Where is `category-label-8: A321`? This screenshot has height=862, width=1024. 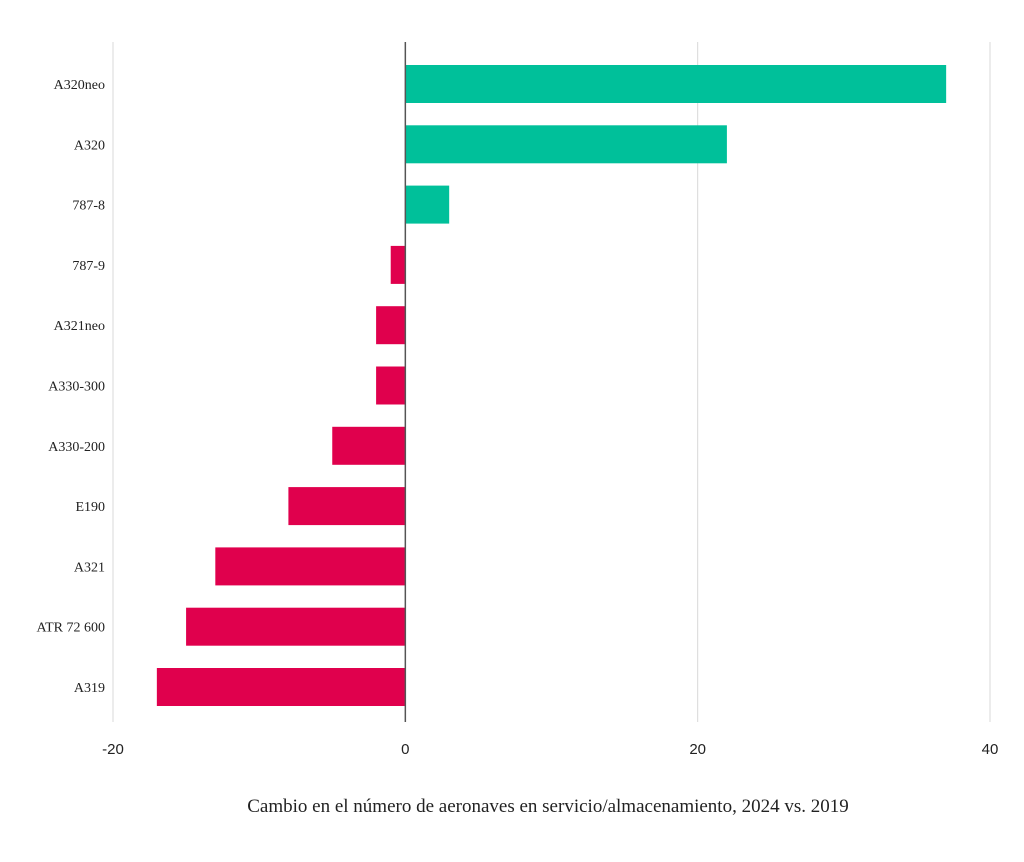
category-label-8: A321 is located at coordinates (89, 567).